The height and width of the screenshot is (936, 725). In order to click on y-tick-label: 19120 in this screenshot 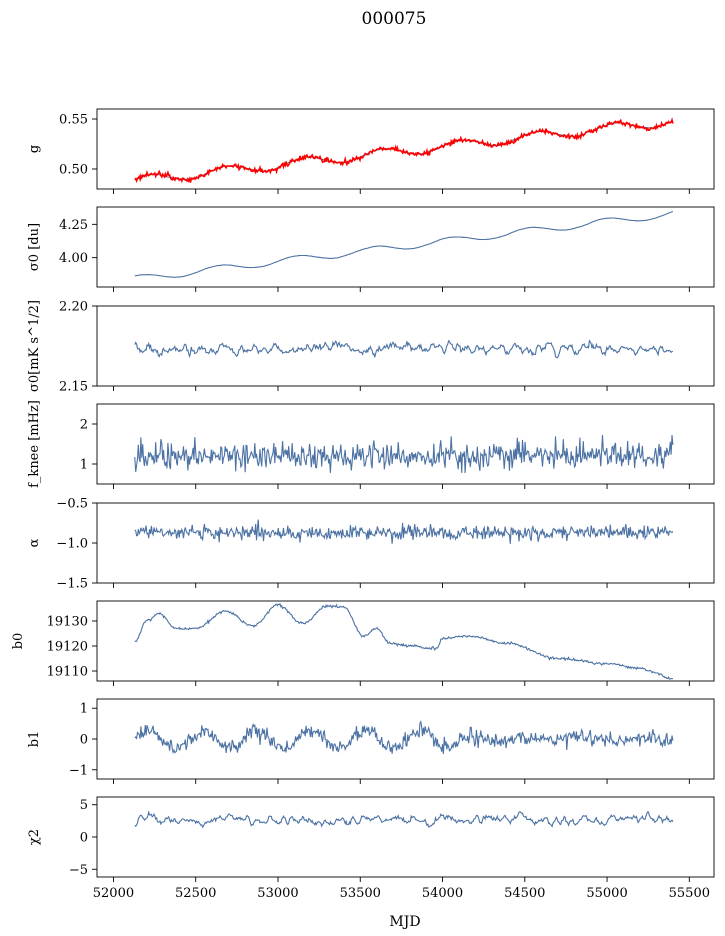, I will do `click(67, 647)`.